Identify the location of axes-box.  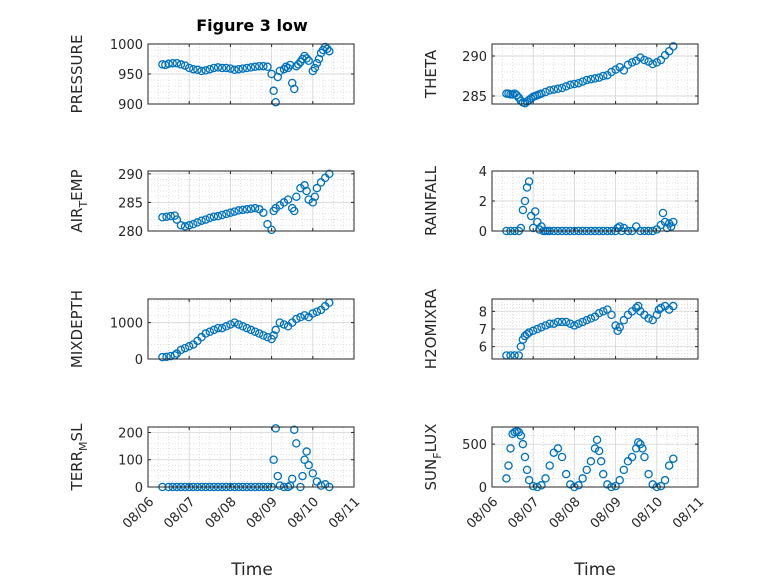
(251, 329).